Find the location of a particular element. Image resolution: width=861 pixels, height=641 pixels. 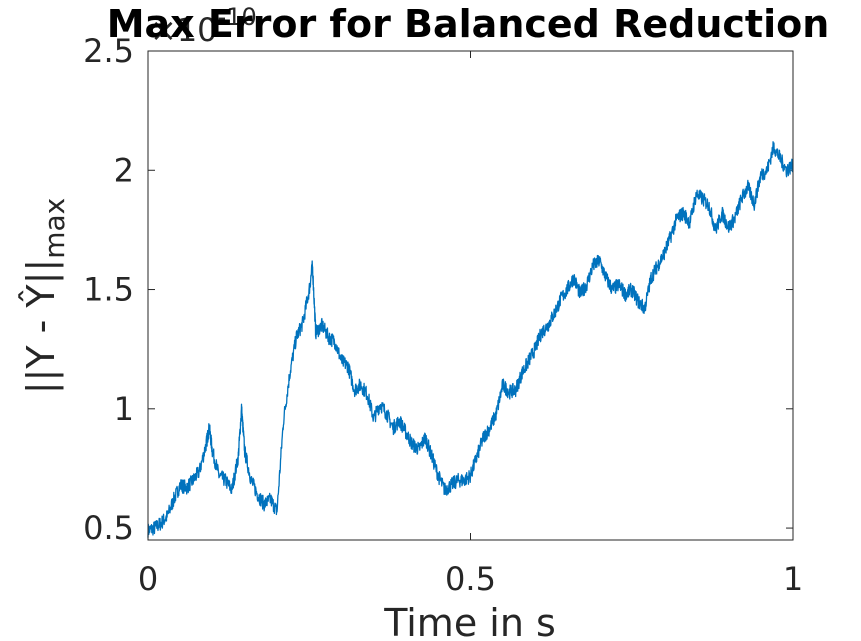

y-tick-label: 0.5 is located at coordinates (108, 528).